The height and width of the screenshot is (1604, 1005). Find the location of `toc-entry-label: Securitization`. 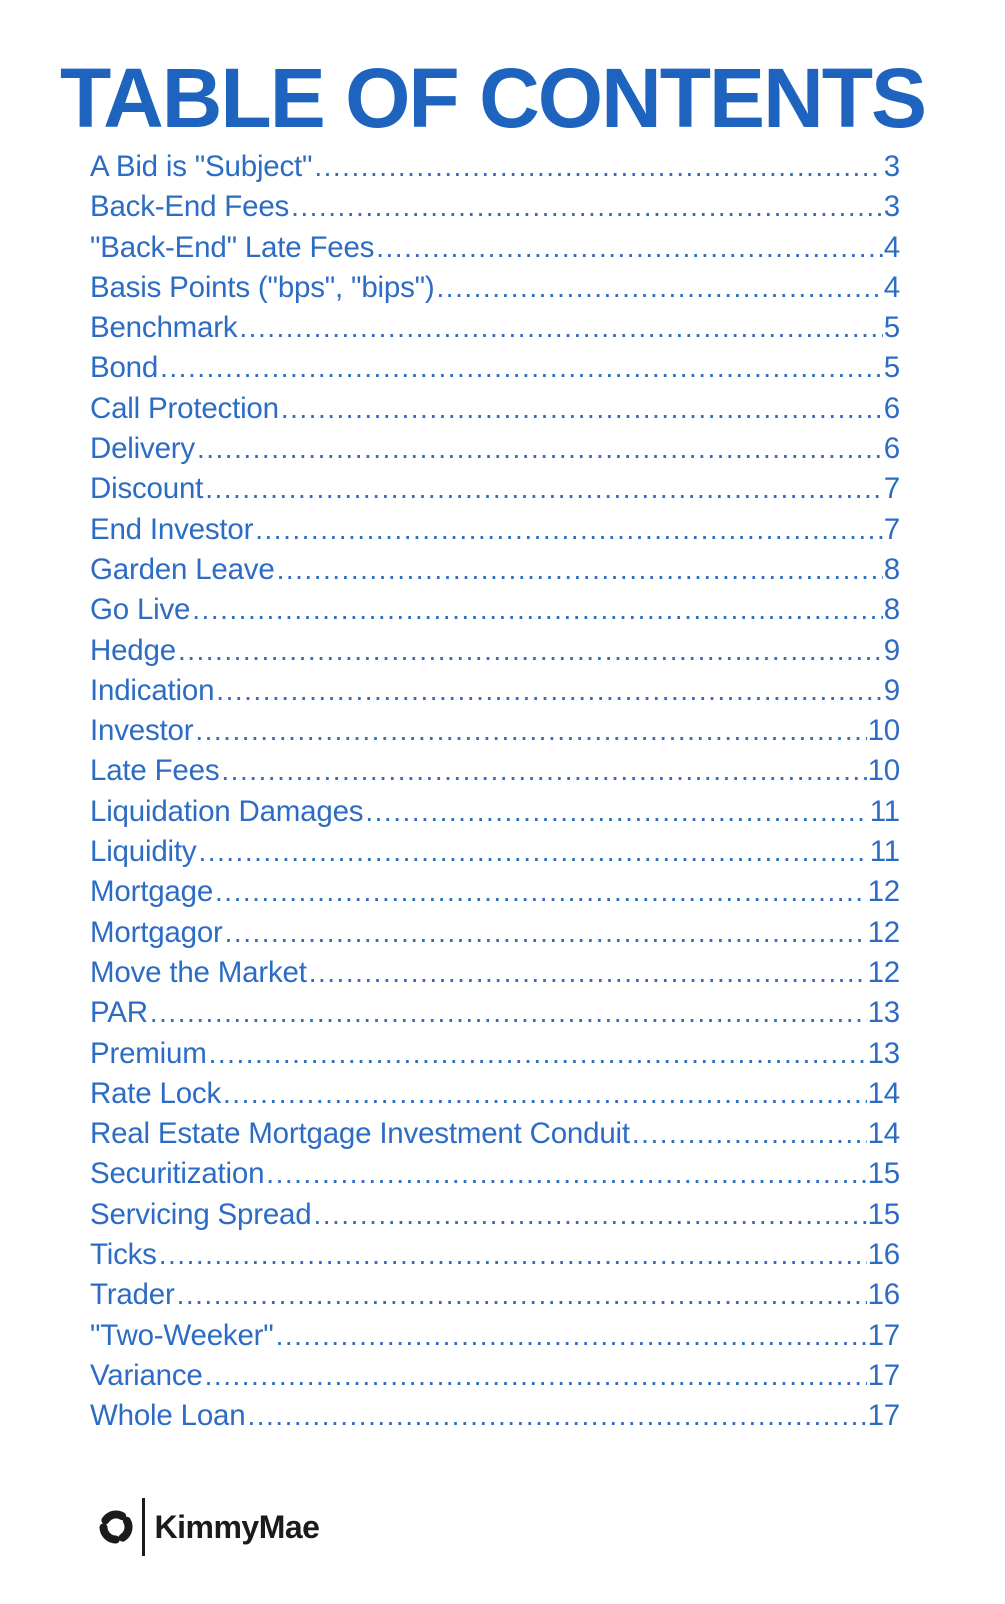

toc-entry-label: Securitization is located at coordinates (177, 1174).